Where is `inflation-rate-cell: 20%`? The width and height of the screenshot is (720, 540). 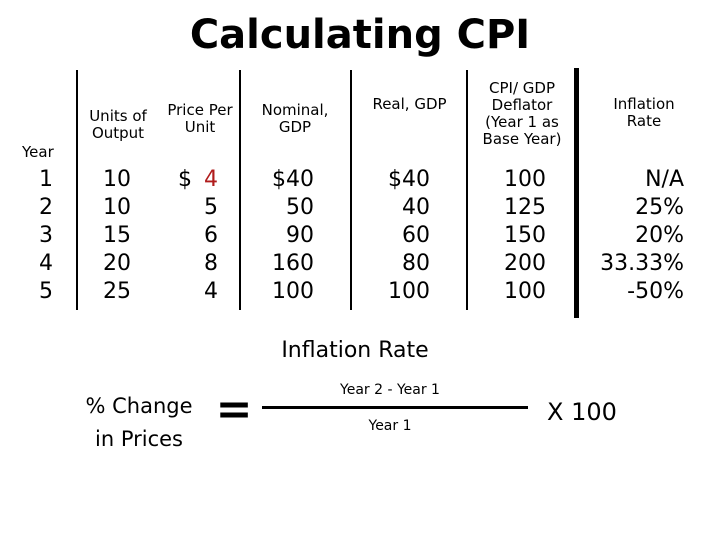 inflation-rate-cell: 20% is located at coordinates (659, 235).